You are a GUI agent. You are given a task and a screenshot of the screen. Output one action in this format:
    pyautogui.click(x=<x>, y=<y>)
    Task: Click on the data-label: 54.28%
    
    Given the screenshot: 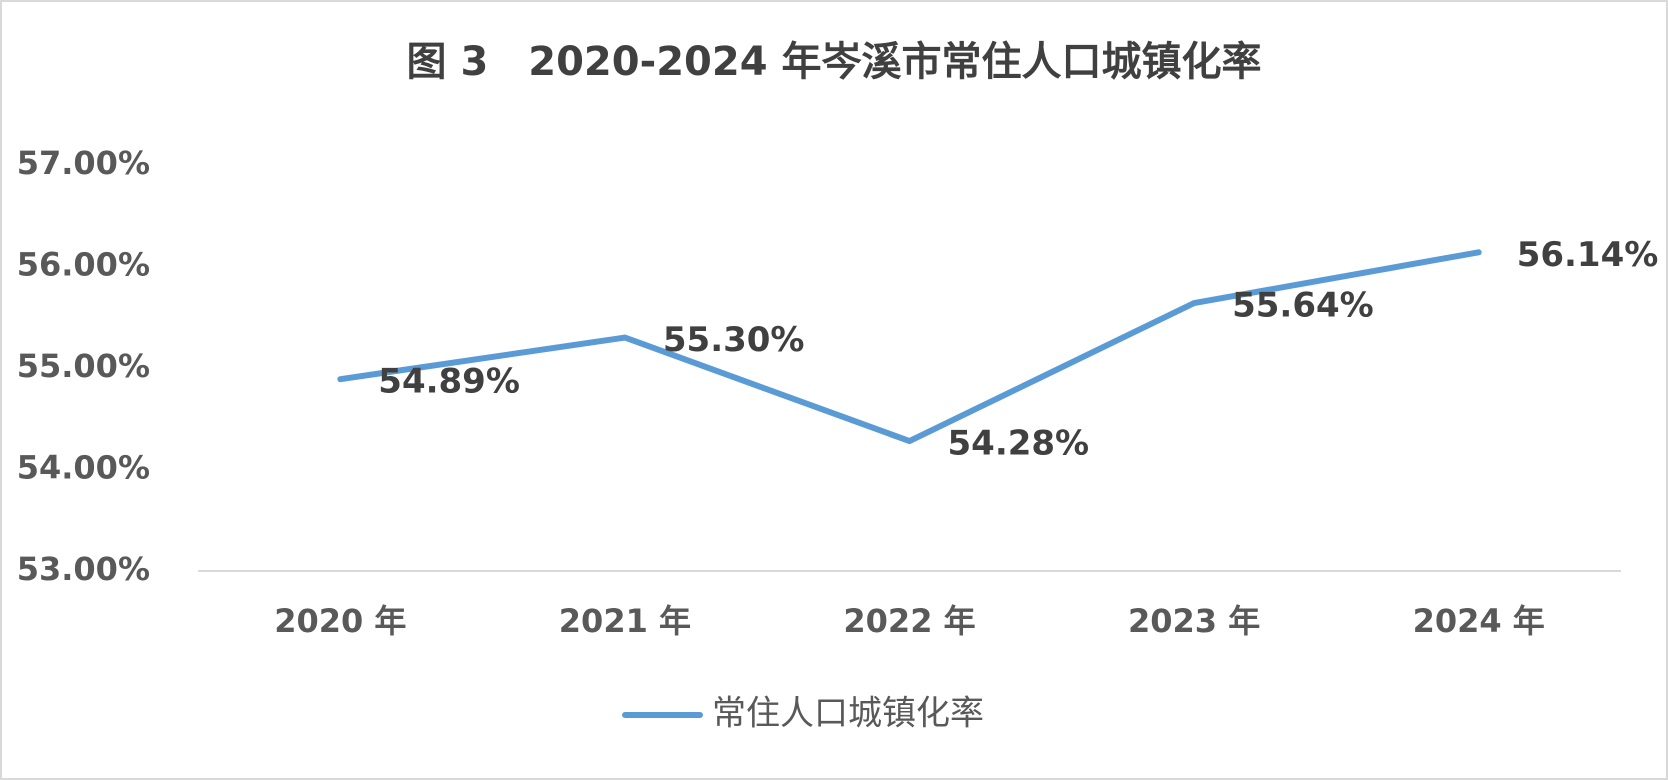 What is the action you would take?
    pyautogui.click(x=1019, y=444)
    